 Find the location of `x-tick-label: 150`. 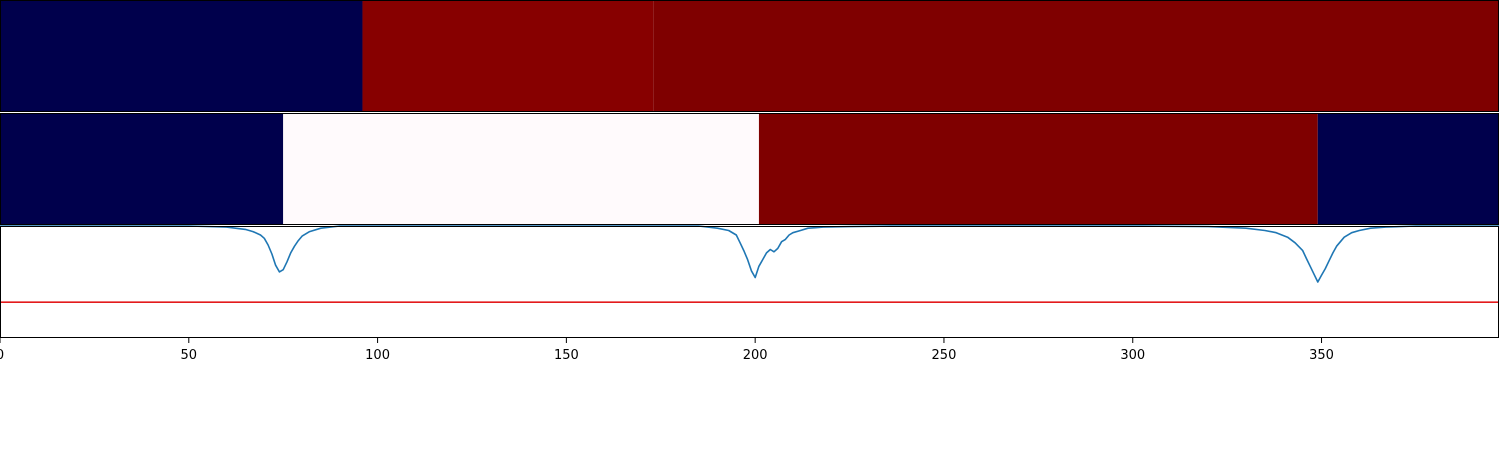

x-tick-label: 150 is located at coordinates (566, 355).